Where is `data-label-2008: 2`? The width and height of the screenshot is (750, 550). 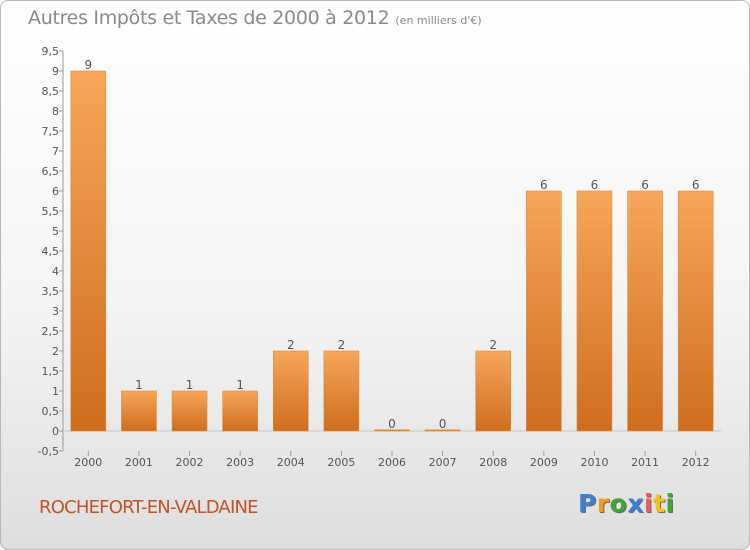
data-label-2008: 2 is located at coordinates (493, 345).